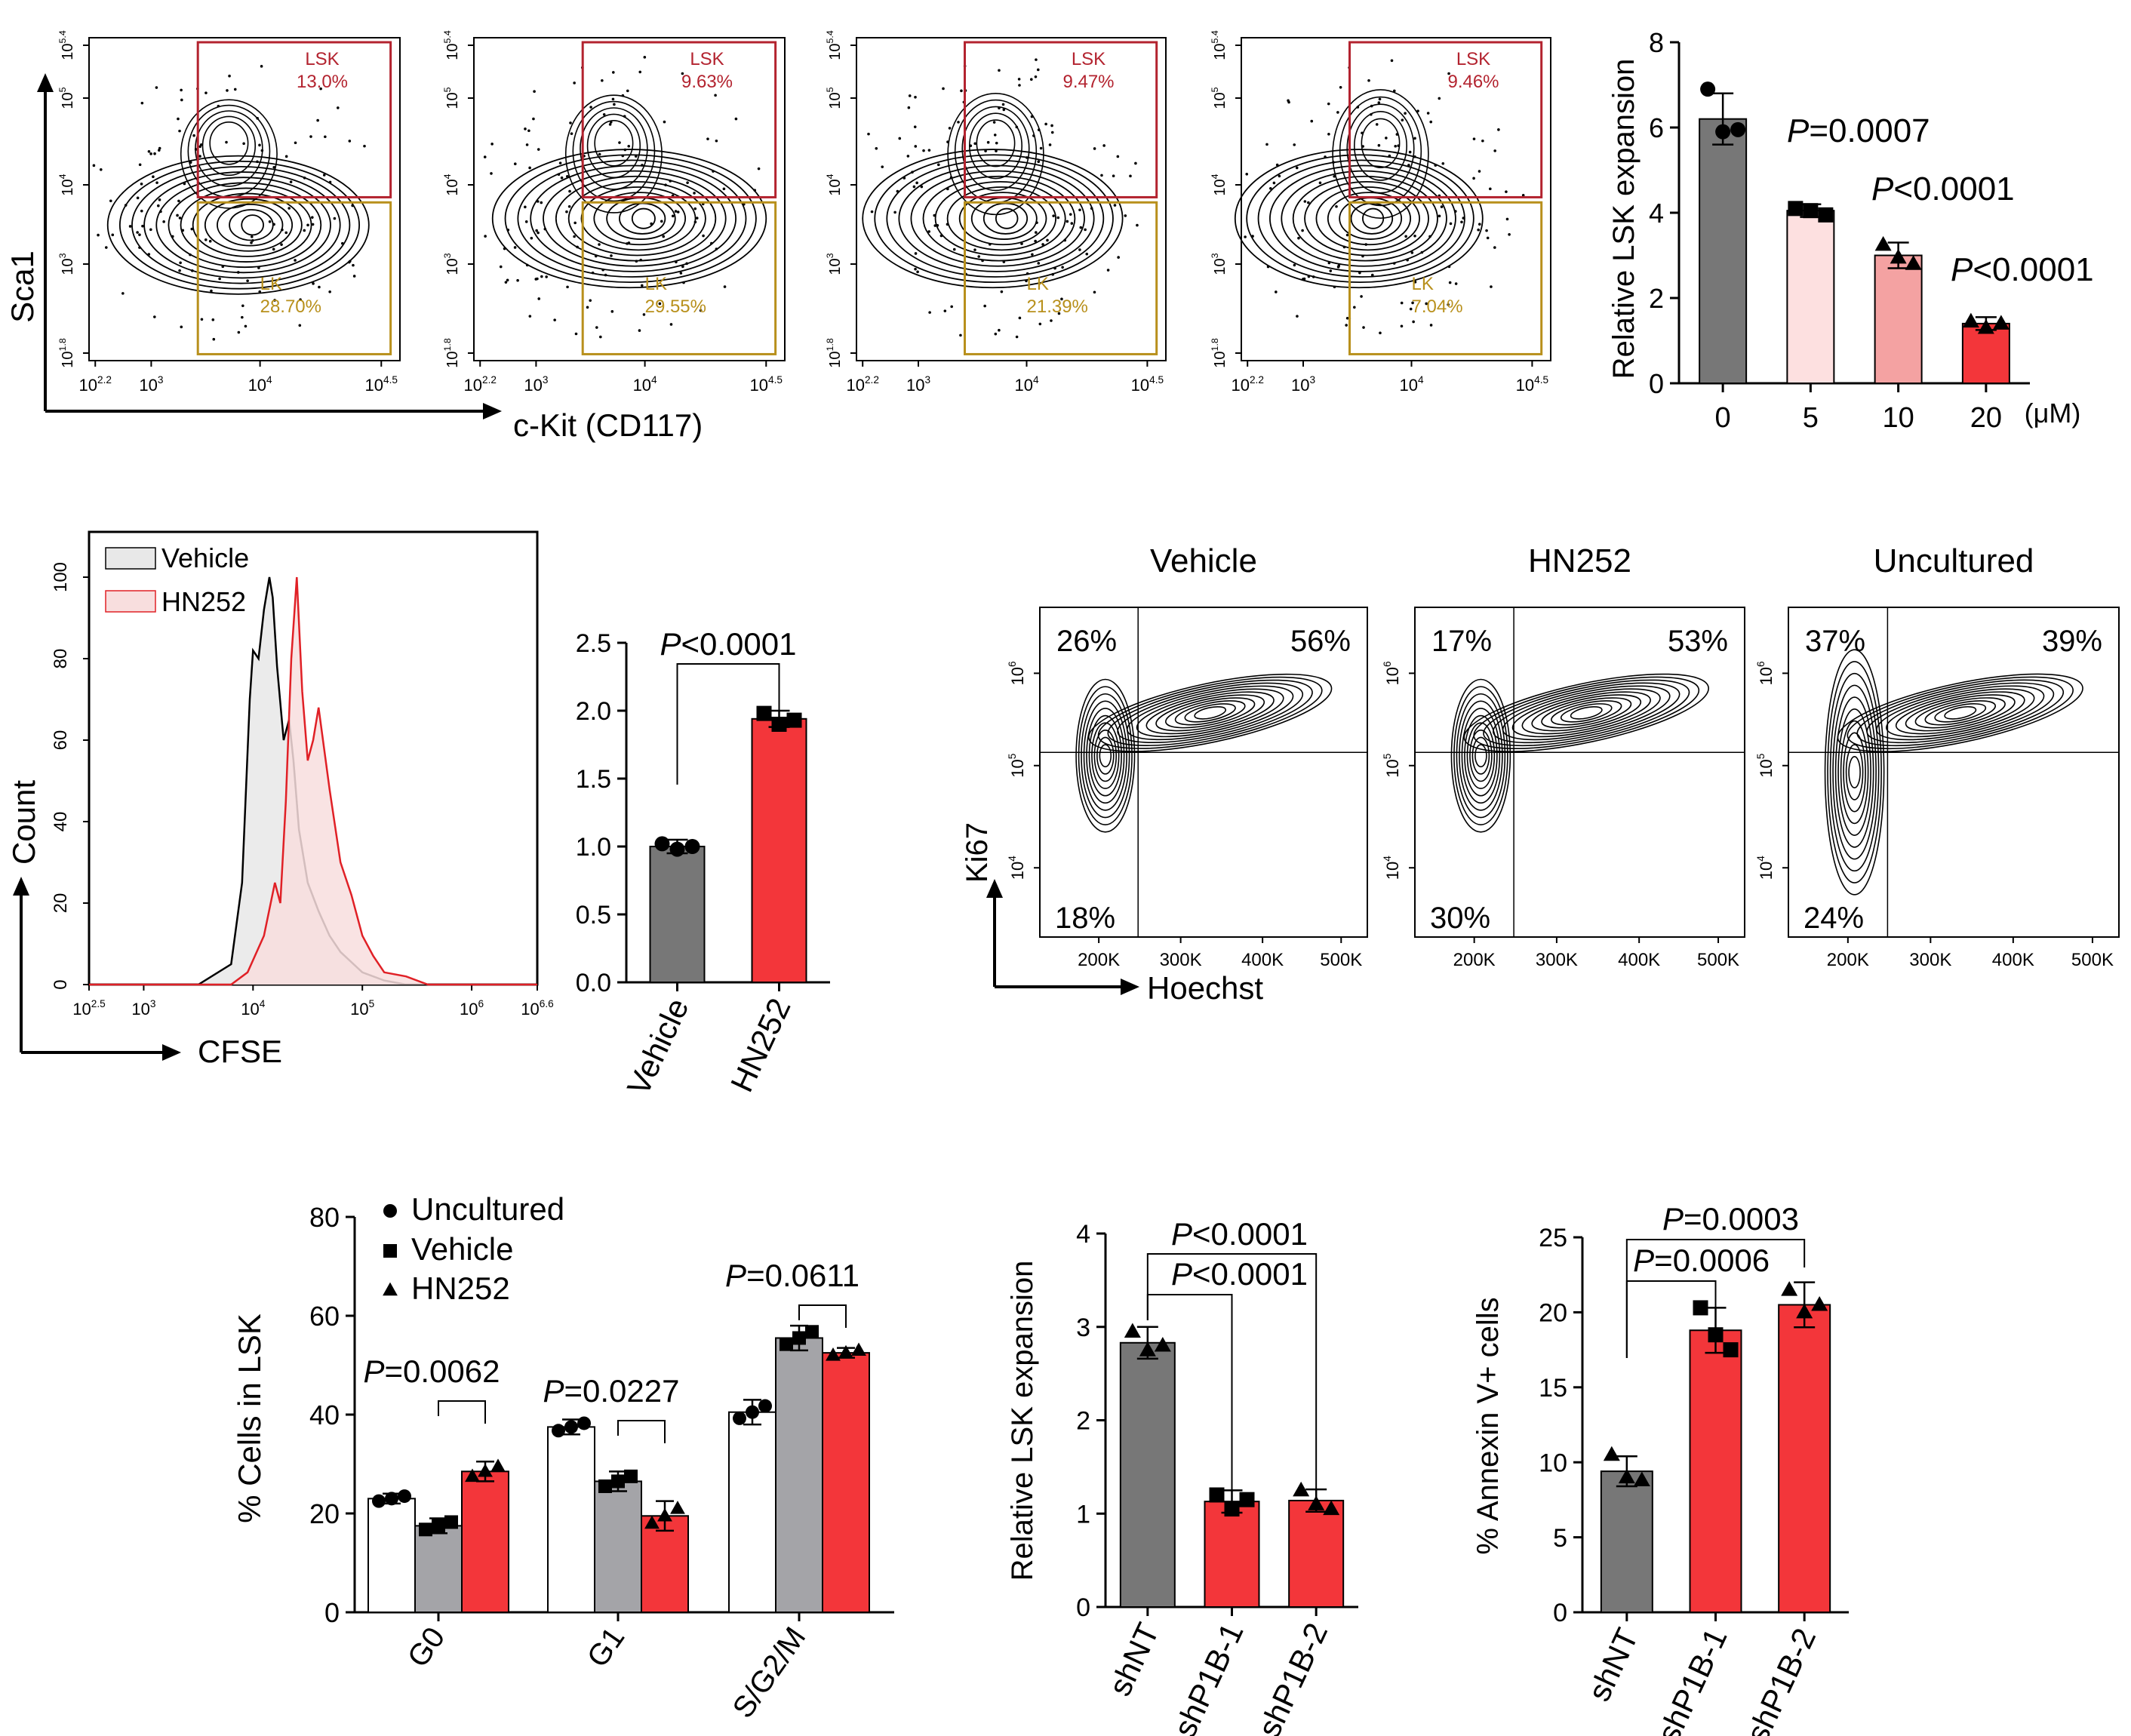 Image resolution: width=2131 pixels, height=1736 pixels. Describe the element at coordinates (61, 903) in the screenshot. I see `hist-y-tick-label: 20` at that location.